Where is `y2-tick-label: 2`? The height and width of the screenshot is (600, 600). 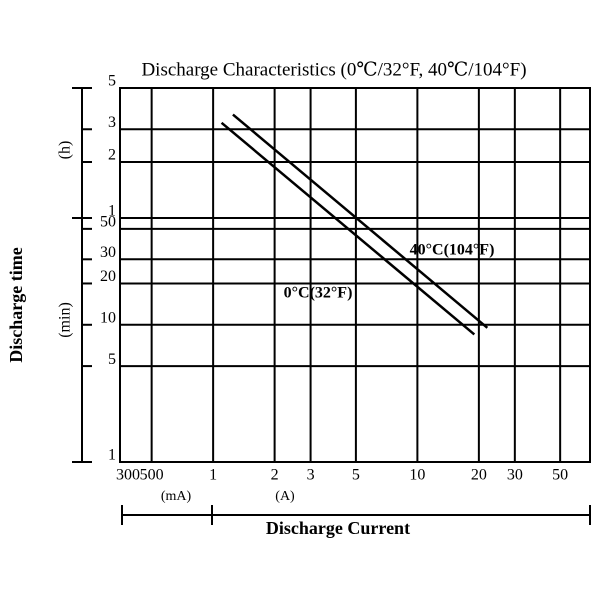
y2-tick-label: 2 is located at coordinates (112, 155).